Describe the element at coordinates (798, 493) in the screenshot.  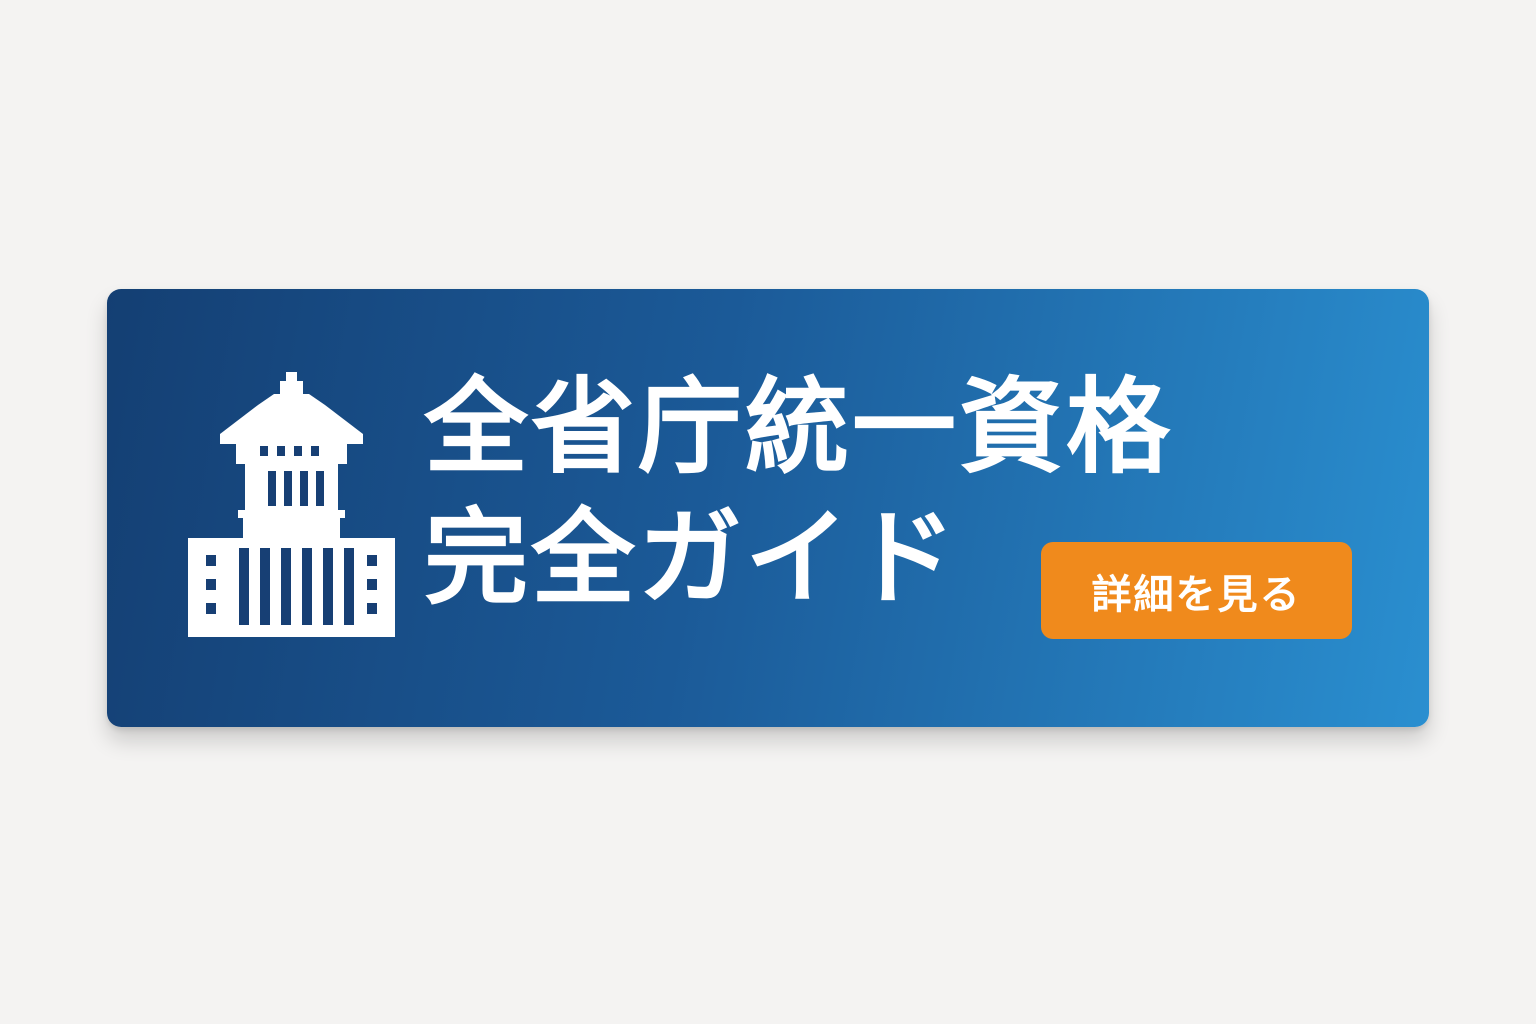
I see `page-title: 全省庁統一資格 完全ガイド` at that location.